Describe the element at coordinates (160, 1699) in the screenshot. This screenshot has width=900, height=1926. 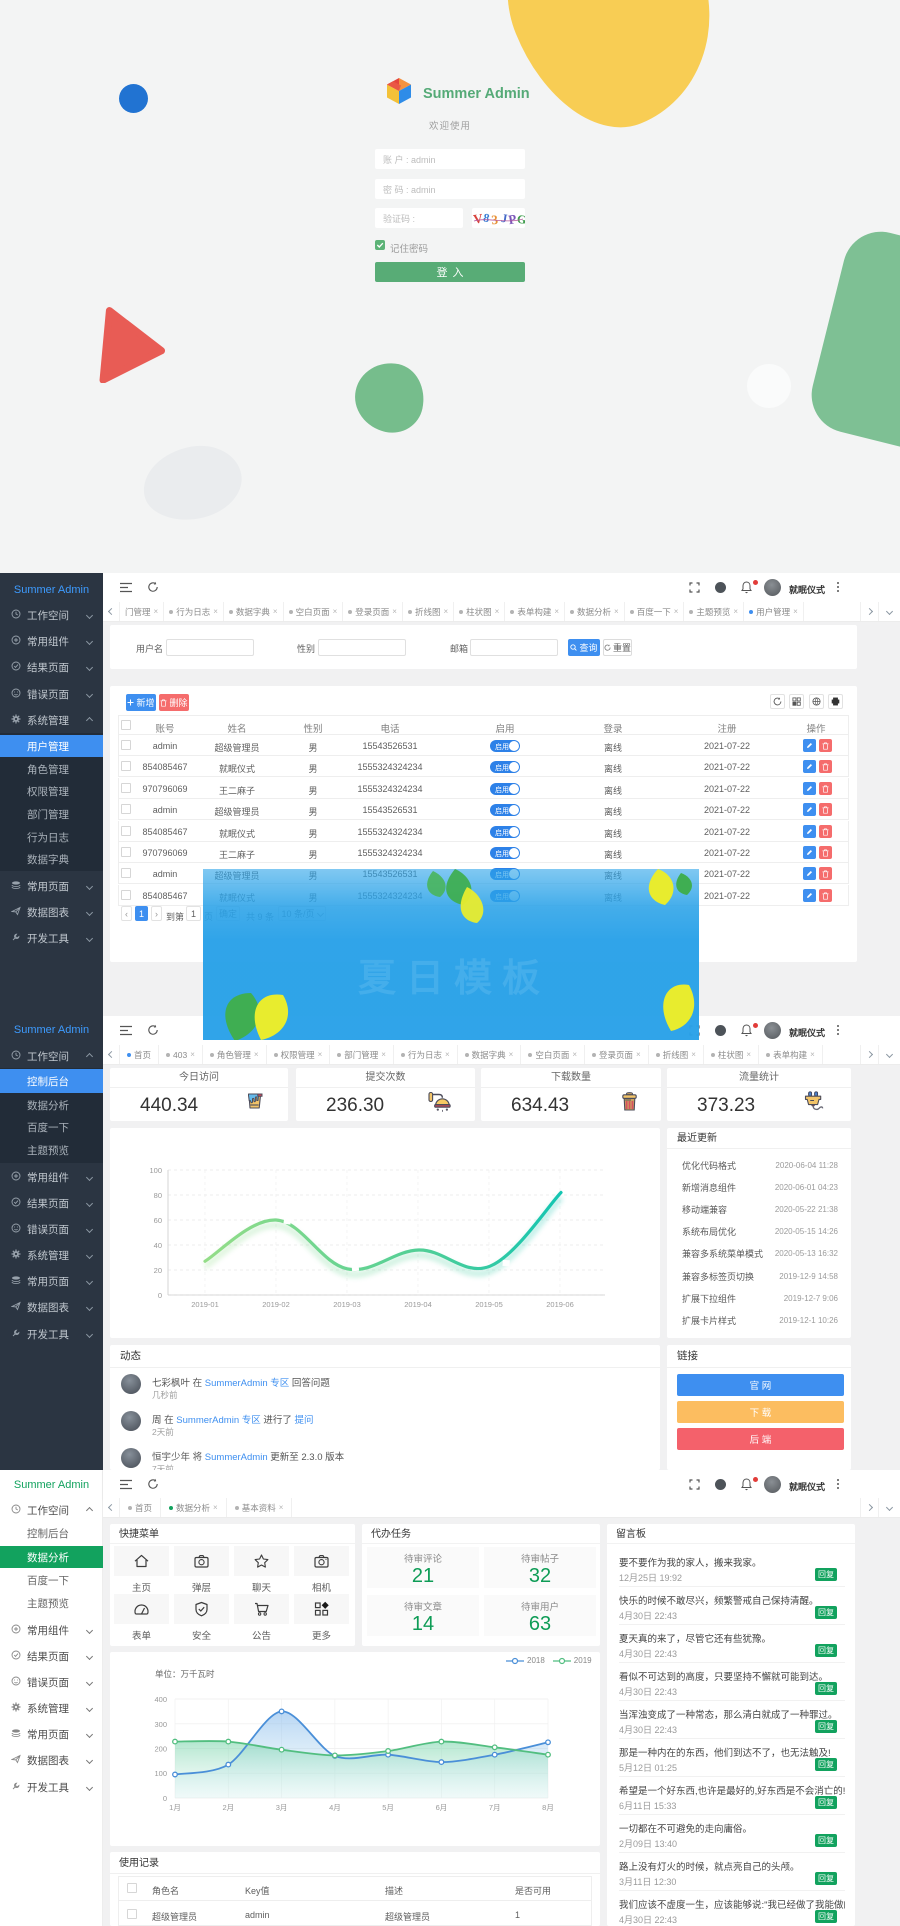
I see `svg-text: 400` at that location.